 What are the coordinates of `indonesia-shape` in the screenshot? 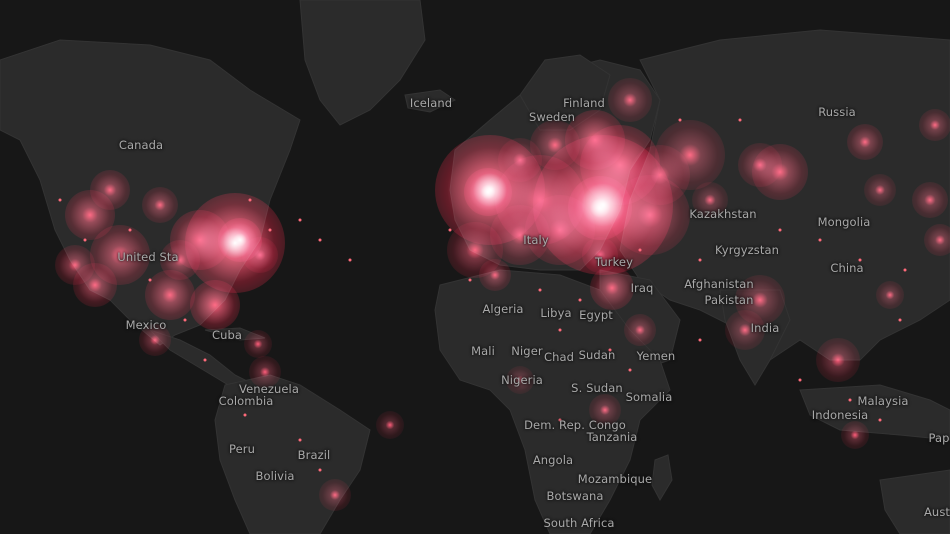 It's located at (874, 412).